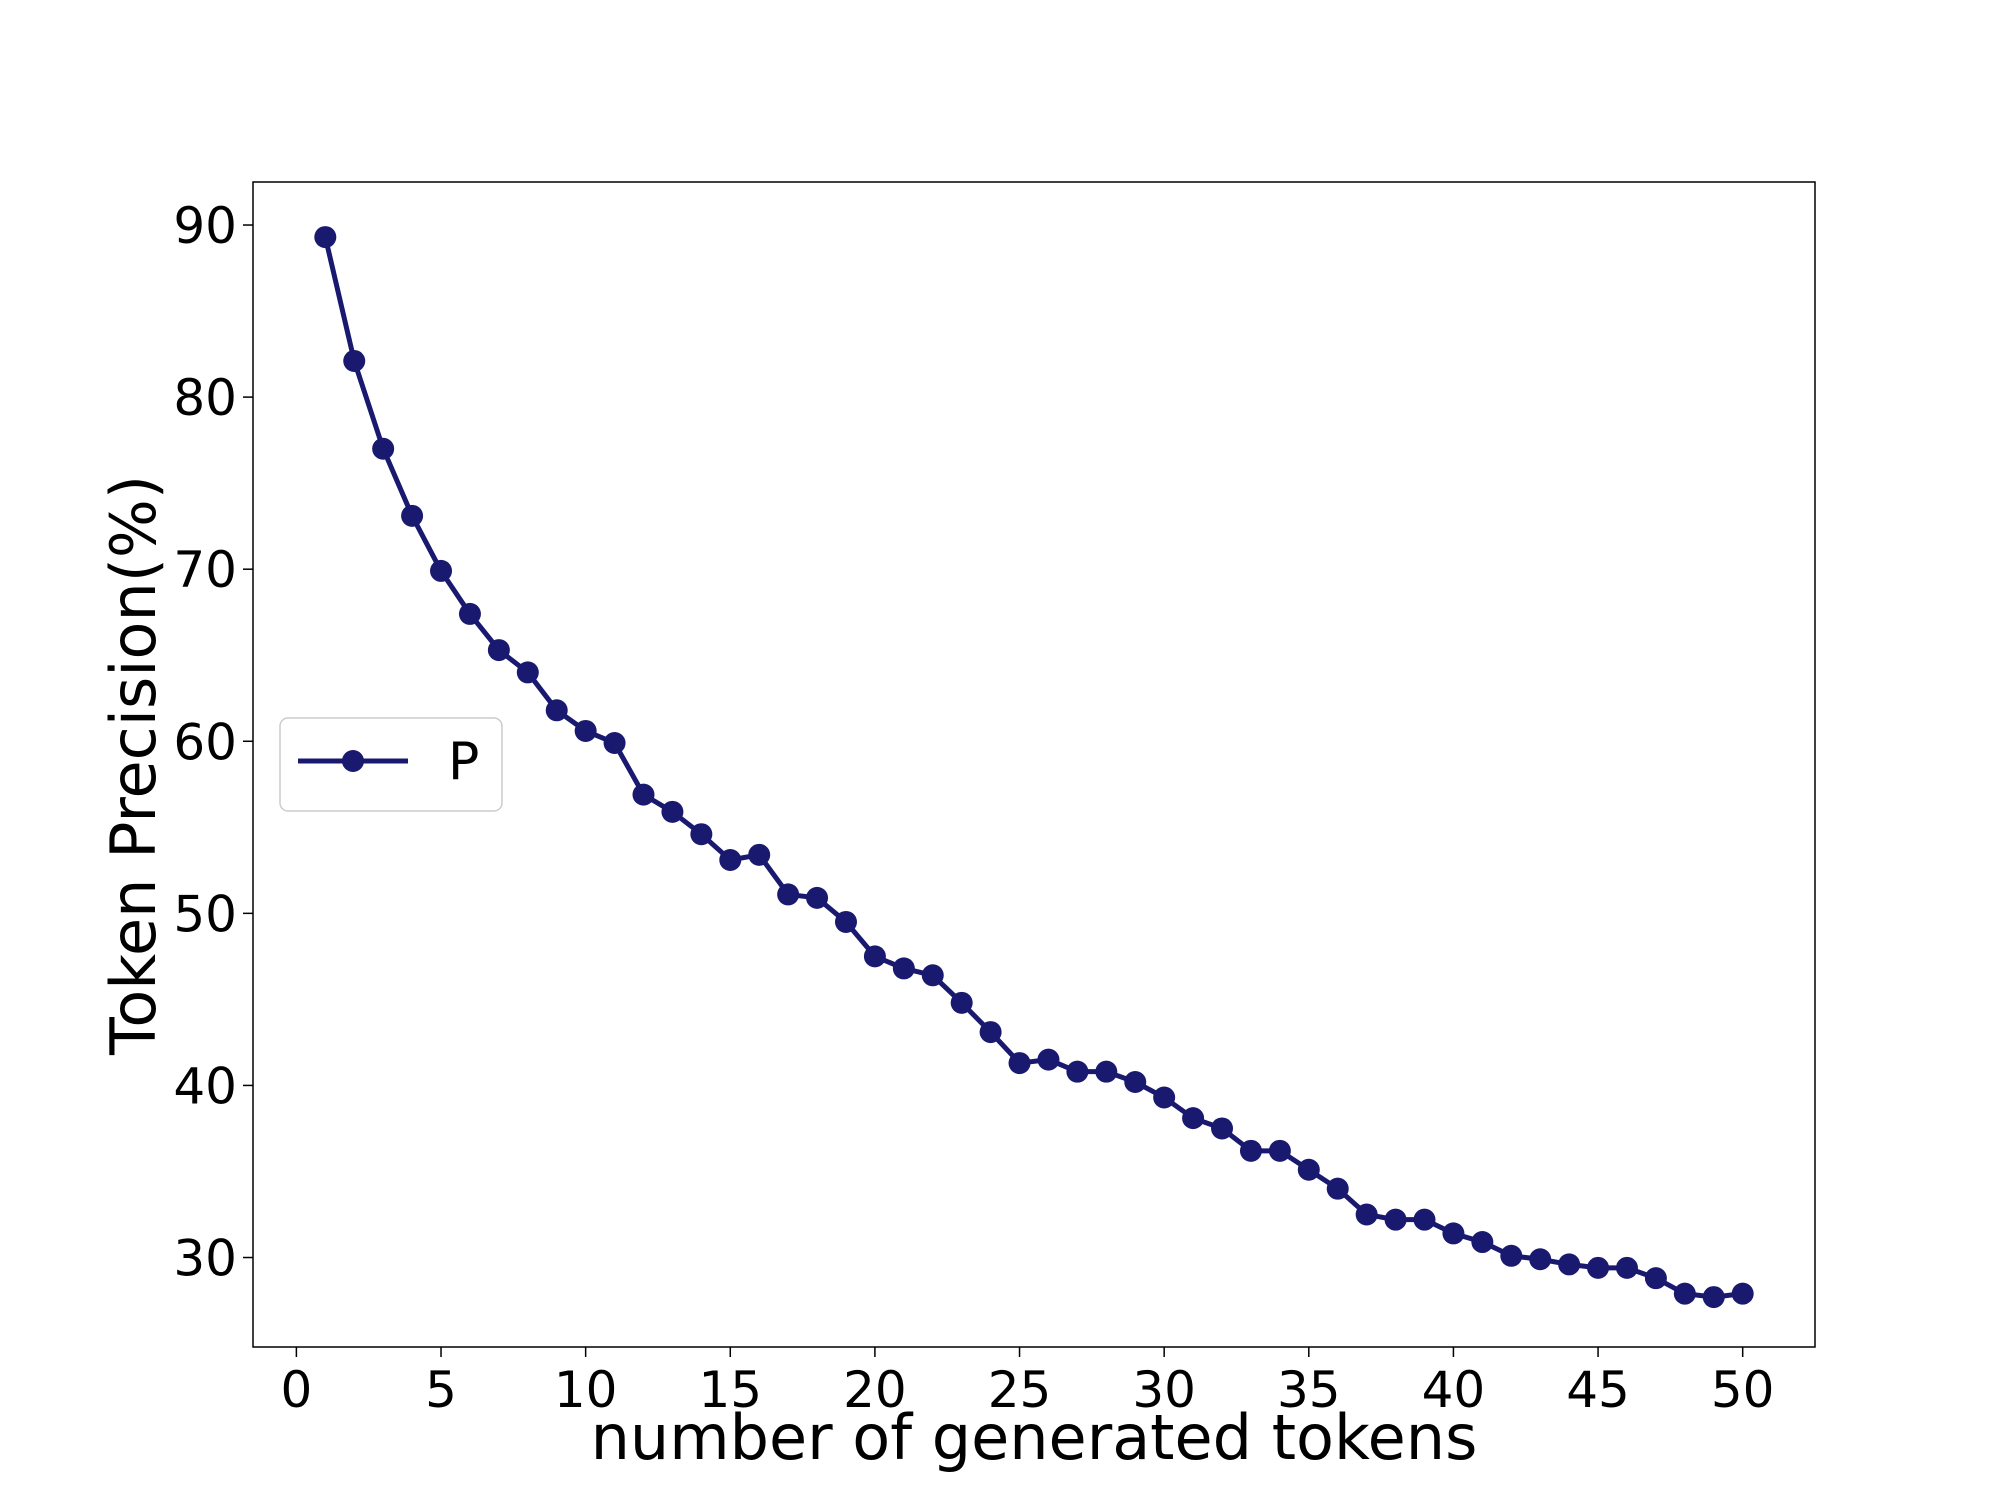  I want to click on x-tick-label: 50, so click(1743, 1390).